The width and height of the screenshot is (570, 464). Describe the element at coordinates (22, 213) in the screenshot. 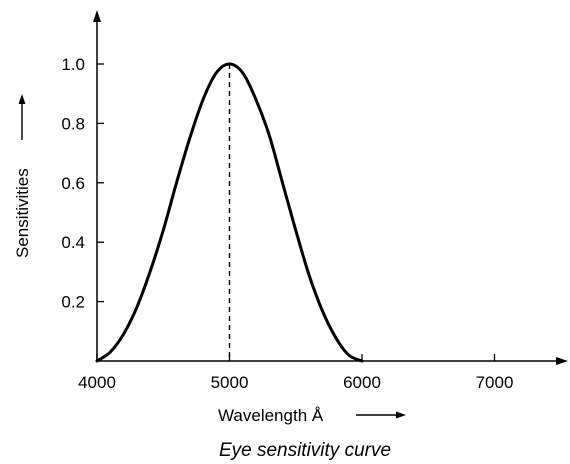

I see `y-axis-title: Sensitivities` at that location.